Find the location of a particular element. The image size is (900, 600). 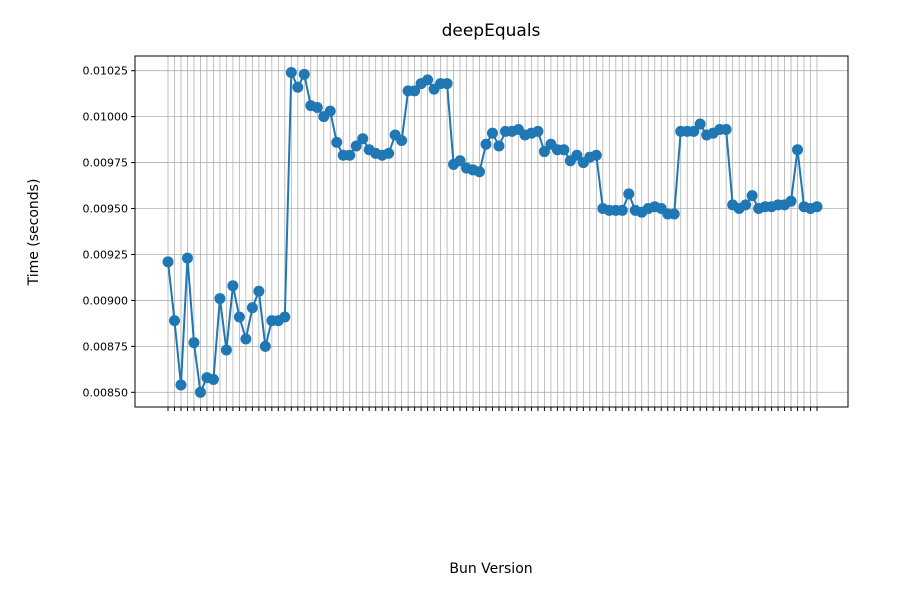

chart-title: deepEquals is located at coordinates (491, 31).